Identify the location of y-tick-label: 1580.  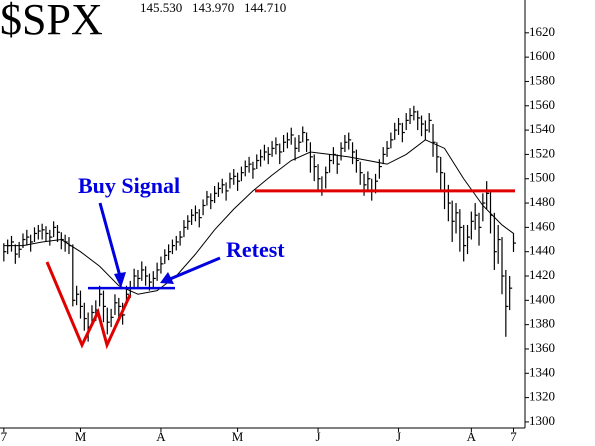
(542, 79).